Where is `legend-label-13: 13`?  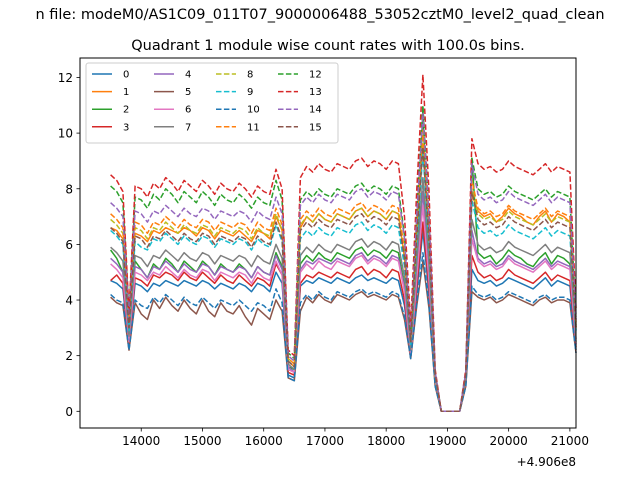
legend-label-13: 13 is located at coordinates (315, 92).